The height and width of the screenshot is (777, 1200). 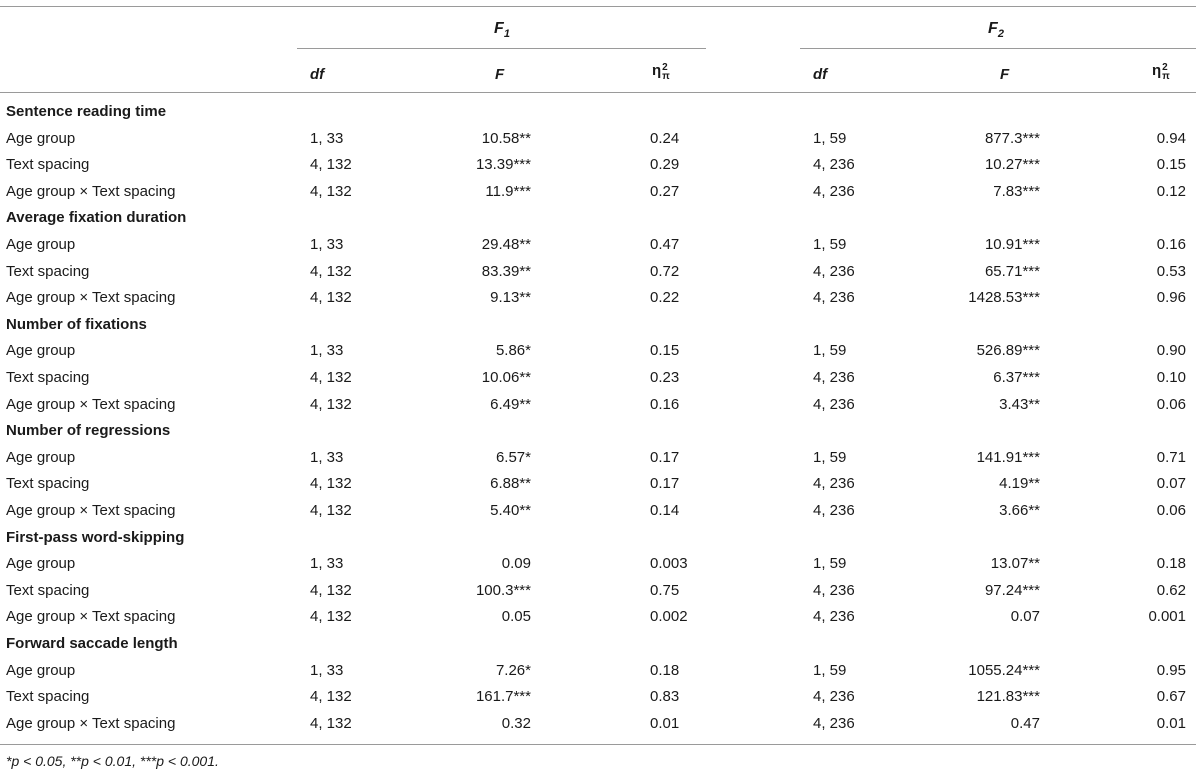 I want to click on cell-eta1: 0.16, so click(x=665, y=404).